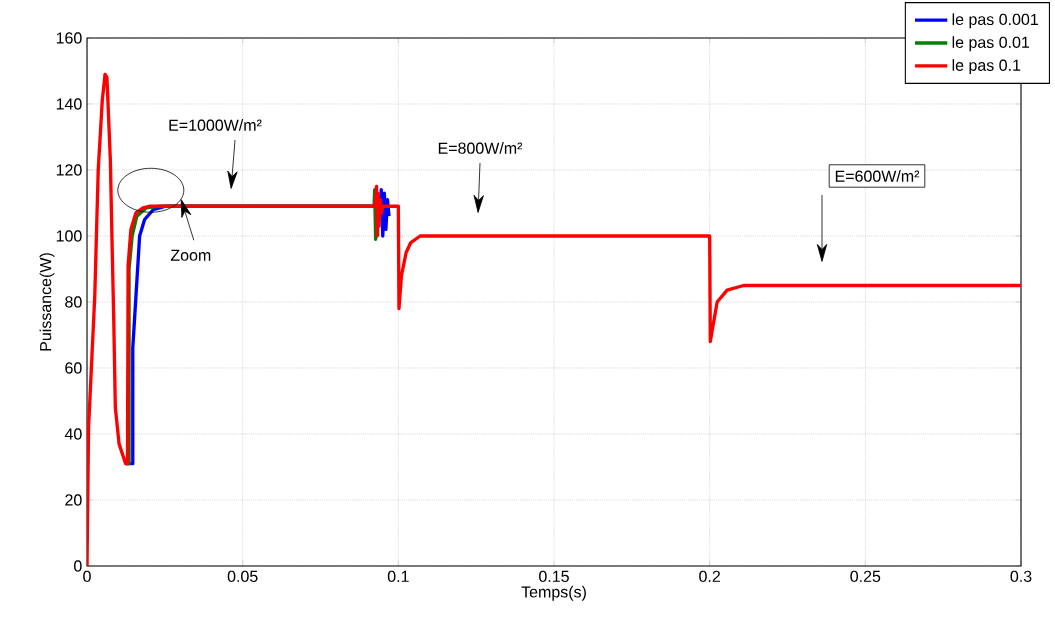 This screenshot has width=1055, height=630. I want to click on legend-label: le pas 0.001, so click(995, 21).